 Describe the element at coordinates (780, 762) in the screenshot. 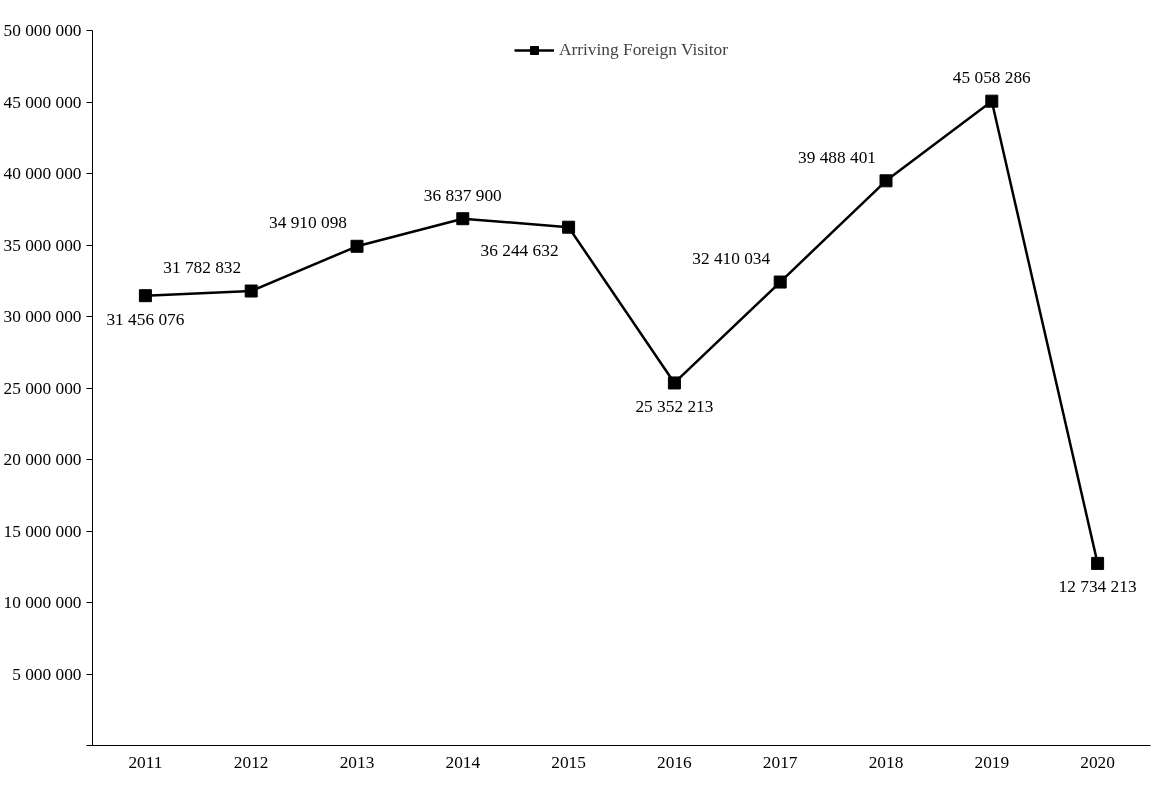

I see `x-tick-label: 2017` at that location.